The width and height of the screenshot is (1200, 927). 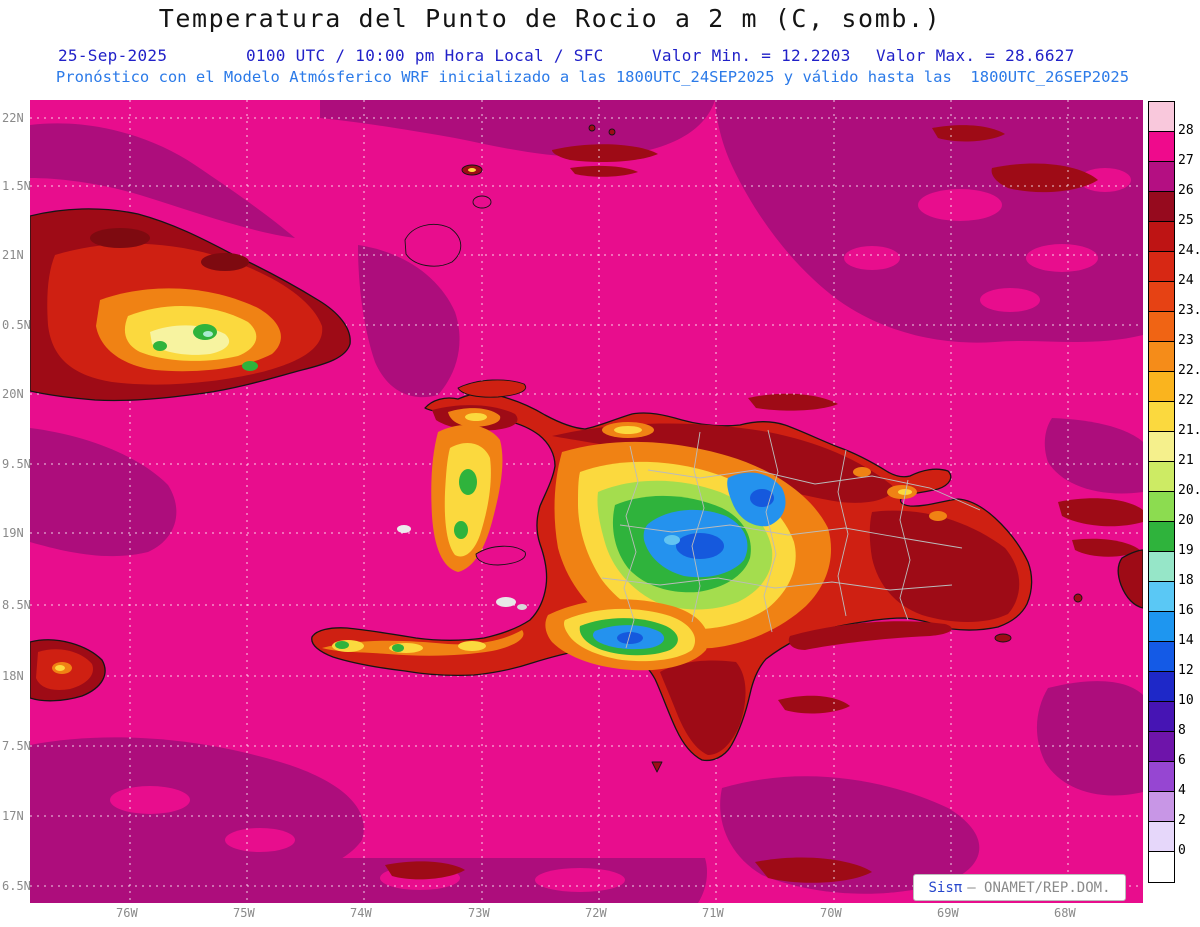 I want to click on colorbar-tick-label: 12, so click(x=1186, y=670).